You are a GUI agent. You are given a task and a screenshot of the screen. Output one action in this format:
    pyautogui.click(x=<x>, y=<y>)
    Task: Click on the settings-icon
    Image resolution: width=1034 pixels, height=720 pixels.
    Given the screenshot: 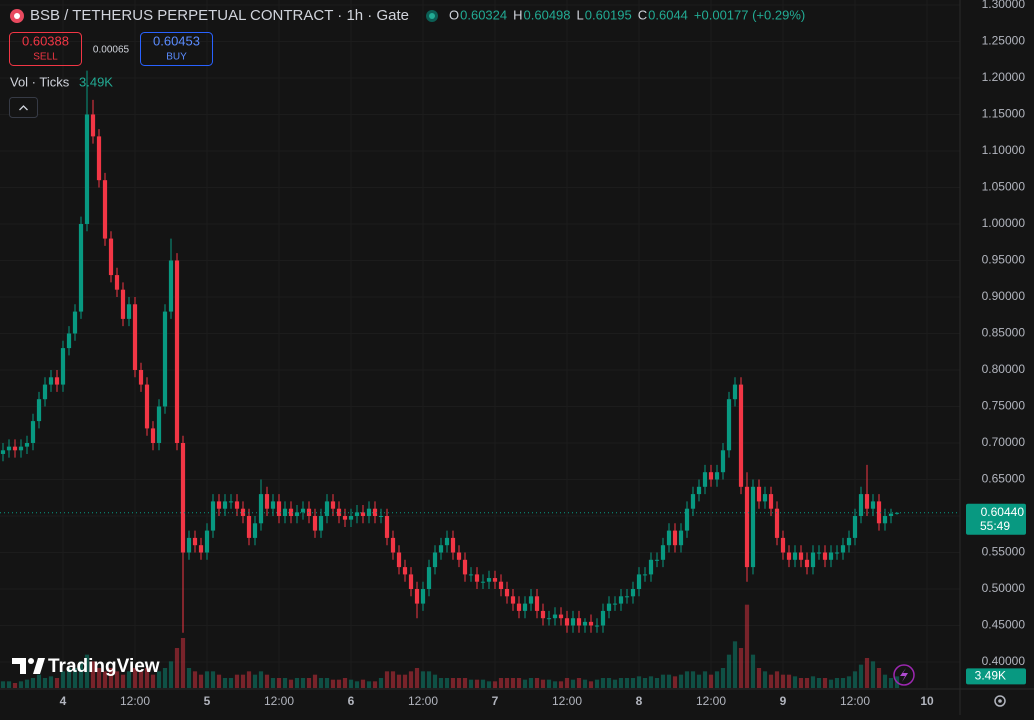 What is the action you would take?
    pyautogui.click(x=1000, y=701)
    